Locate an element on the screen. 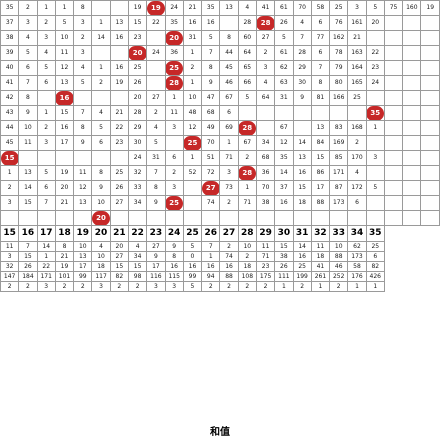  summary-cell: 99 is located at coordinates (83, 276).